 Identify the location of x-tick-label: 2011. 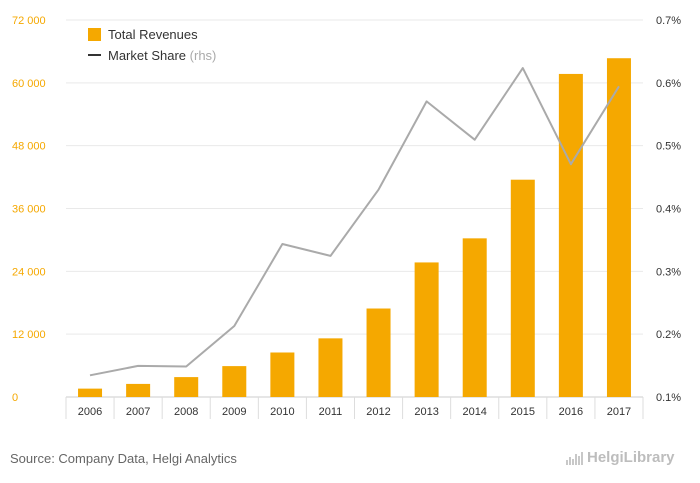
(331, 412).